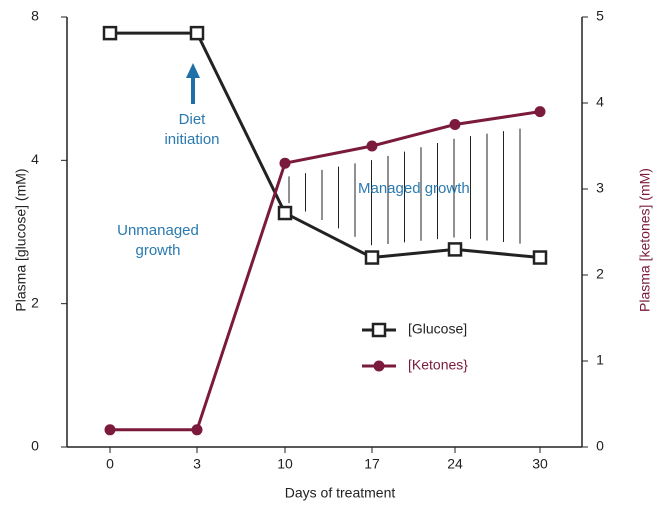  I want to click on annotation-line: Unmanaged, so click(158, 230).